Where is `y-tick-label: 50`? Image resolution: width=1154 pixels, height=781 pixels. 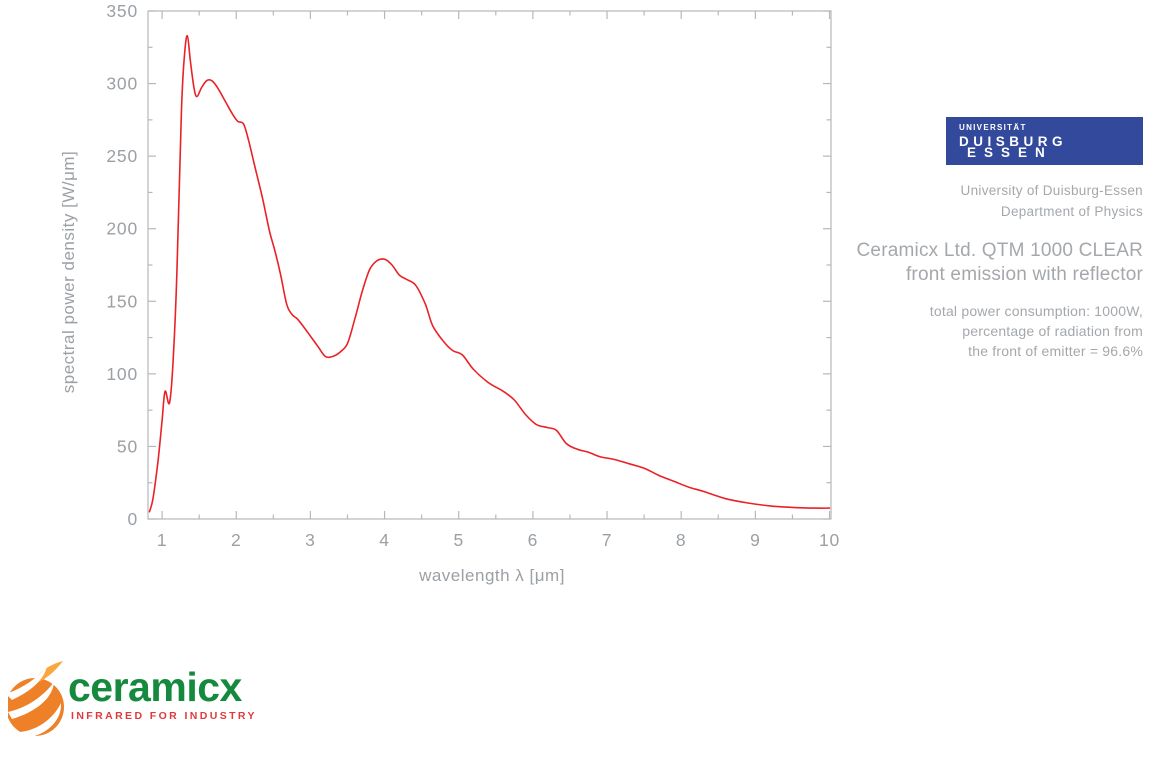
y-tick-label: 50 is located at coordinates (127, 446).